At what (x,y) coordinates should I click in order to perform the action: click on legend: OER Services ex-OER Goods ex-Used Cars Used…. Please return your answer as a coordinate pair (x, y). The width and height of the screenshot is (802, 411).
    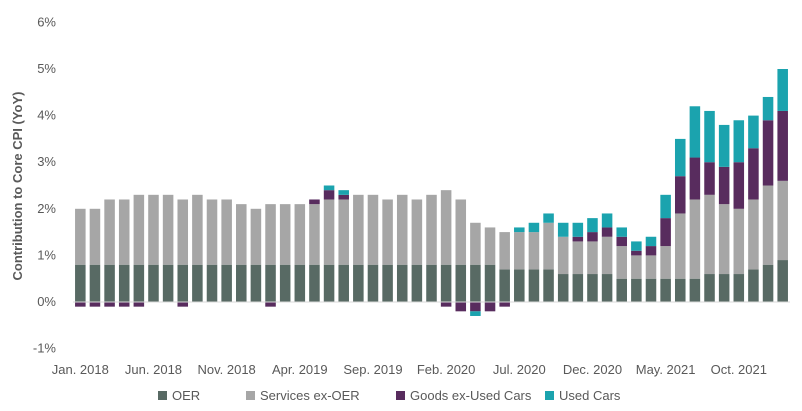
    Looking at the image, I should click on (389, 395).